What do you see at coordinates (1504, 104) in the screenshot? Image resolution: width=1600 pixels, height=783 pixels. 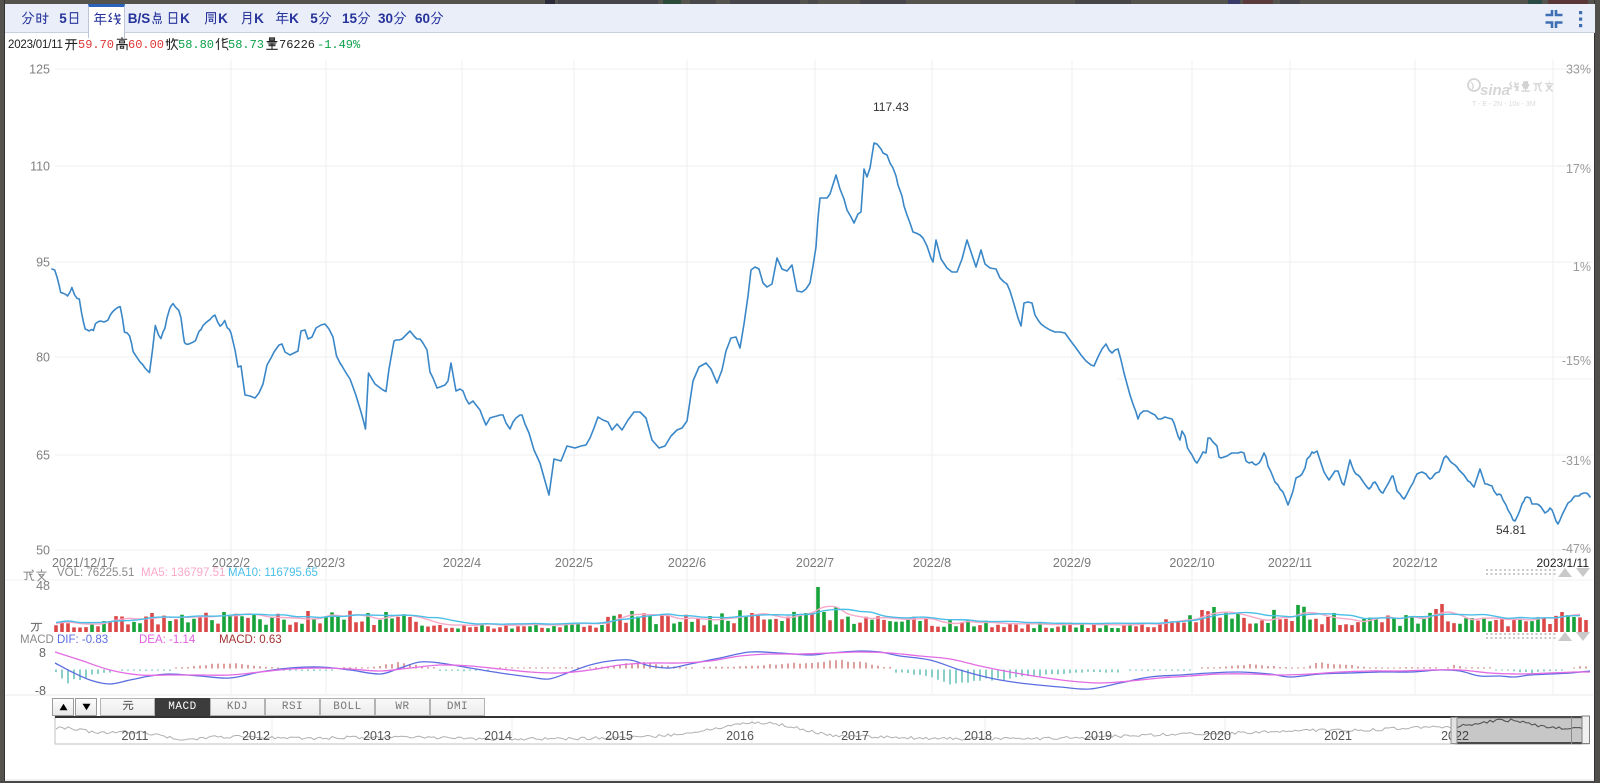 I see `svg-text: T - E - 2N - 10x - 3M` at bounding box center [1504, 104].